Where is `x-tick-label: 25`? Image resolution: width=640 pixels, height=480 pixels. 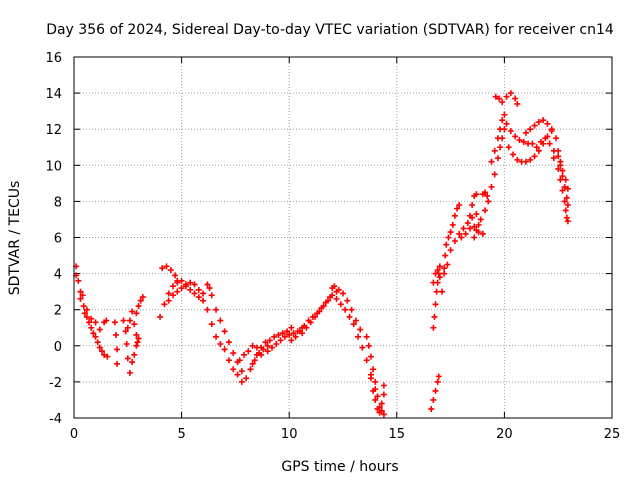 x-tick-label: 25 is located at coordinates (612, 434).